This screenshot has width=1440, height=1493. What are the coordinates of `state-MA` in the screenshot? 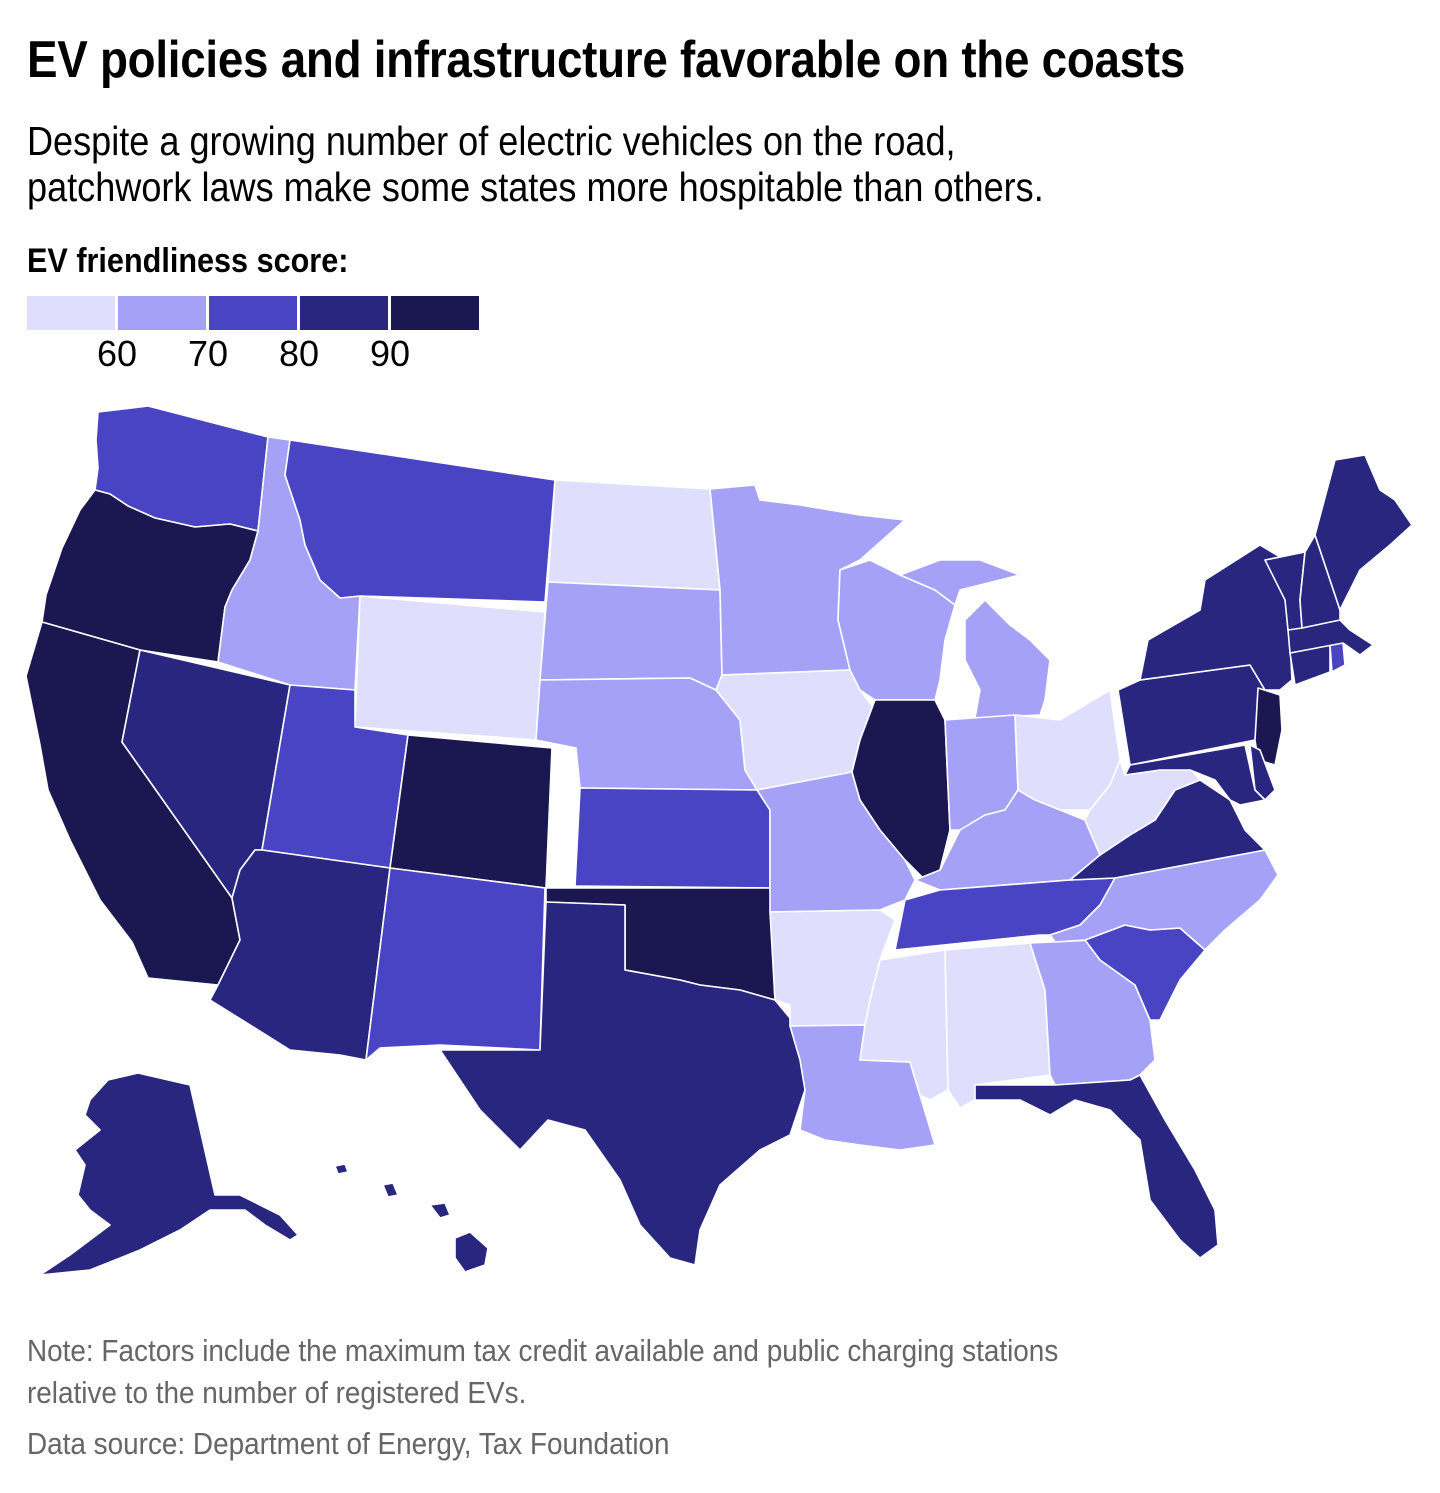 It's located at (1330, 637).